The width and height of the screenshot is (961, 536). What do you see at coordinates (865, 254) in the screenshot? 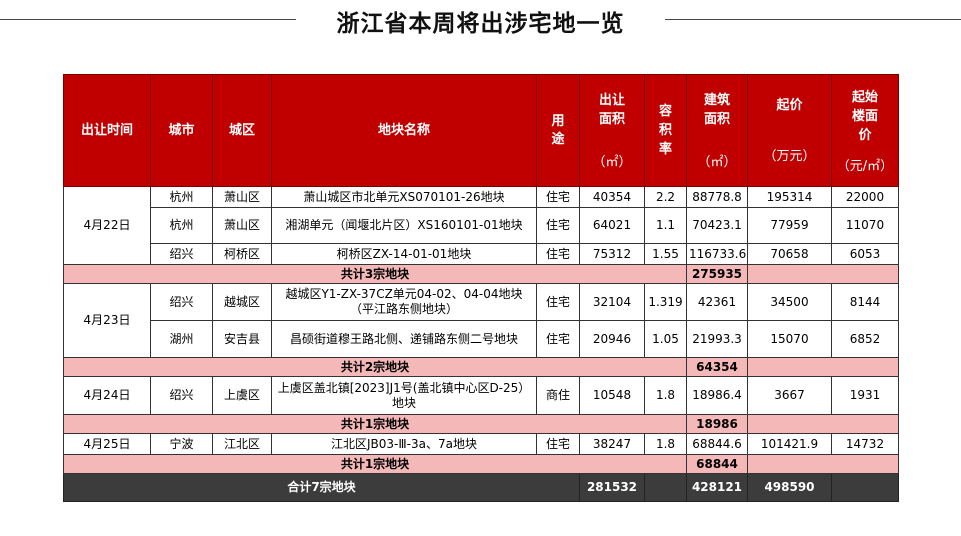
I see `floor-price-cell: 6053` at bounding box center [865, 254].